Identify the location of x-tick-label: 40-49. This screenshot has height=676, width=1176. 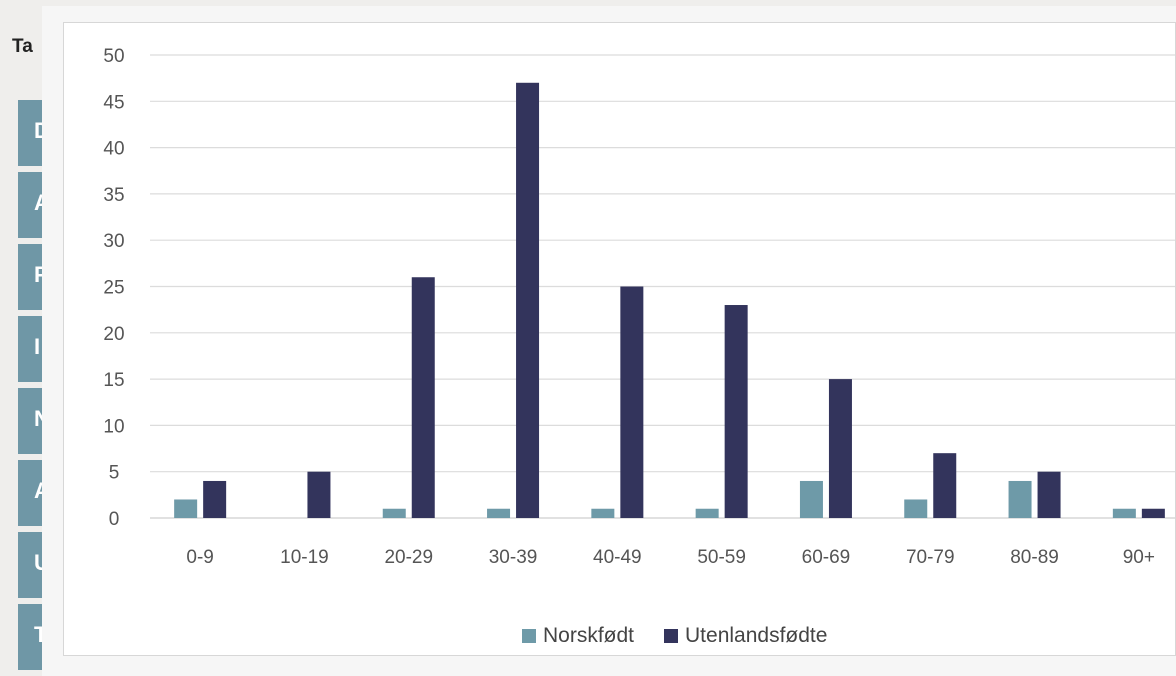
(617, 557).